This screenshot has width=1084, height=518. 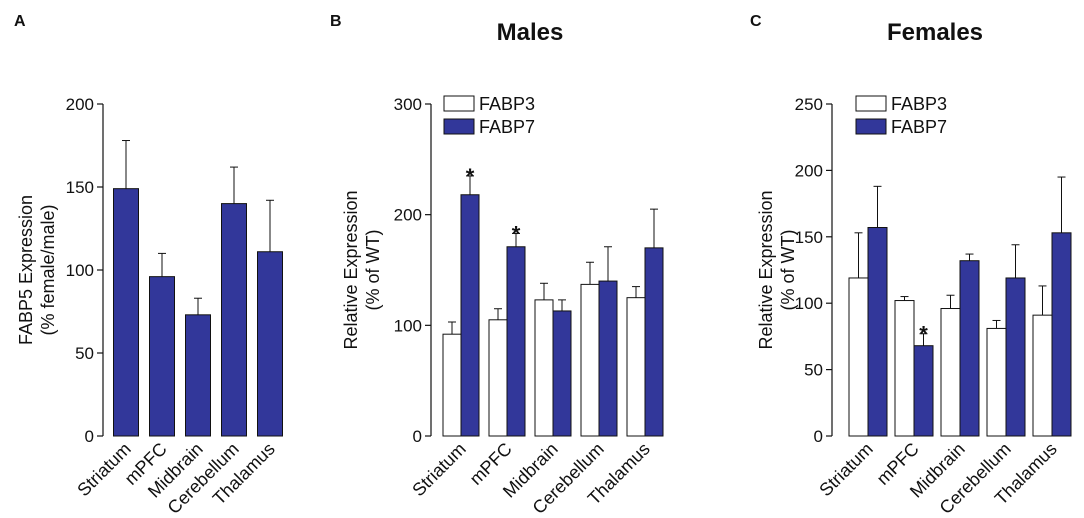 What do you see at coordinates (336, 21) in the screenshot?
I see `panel-label: B` at bounding box center [336, 21].